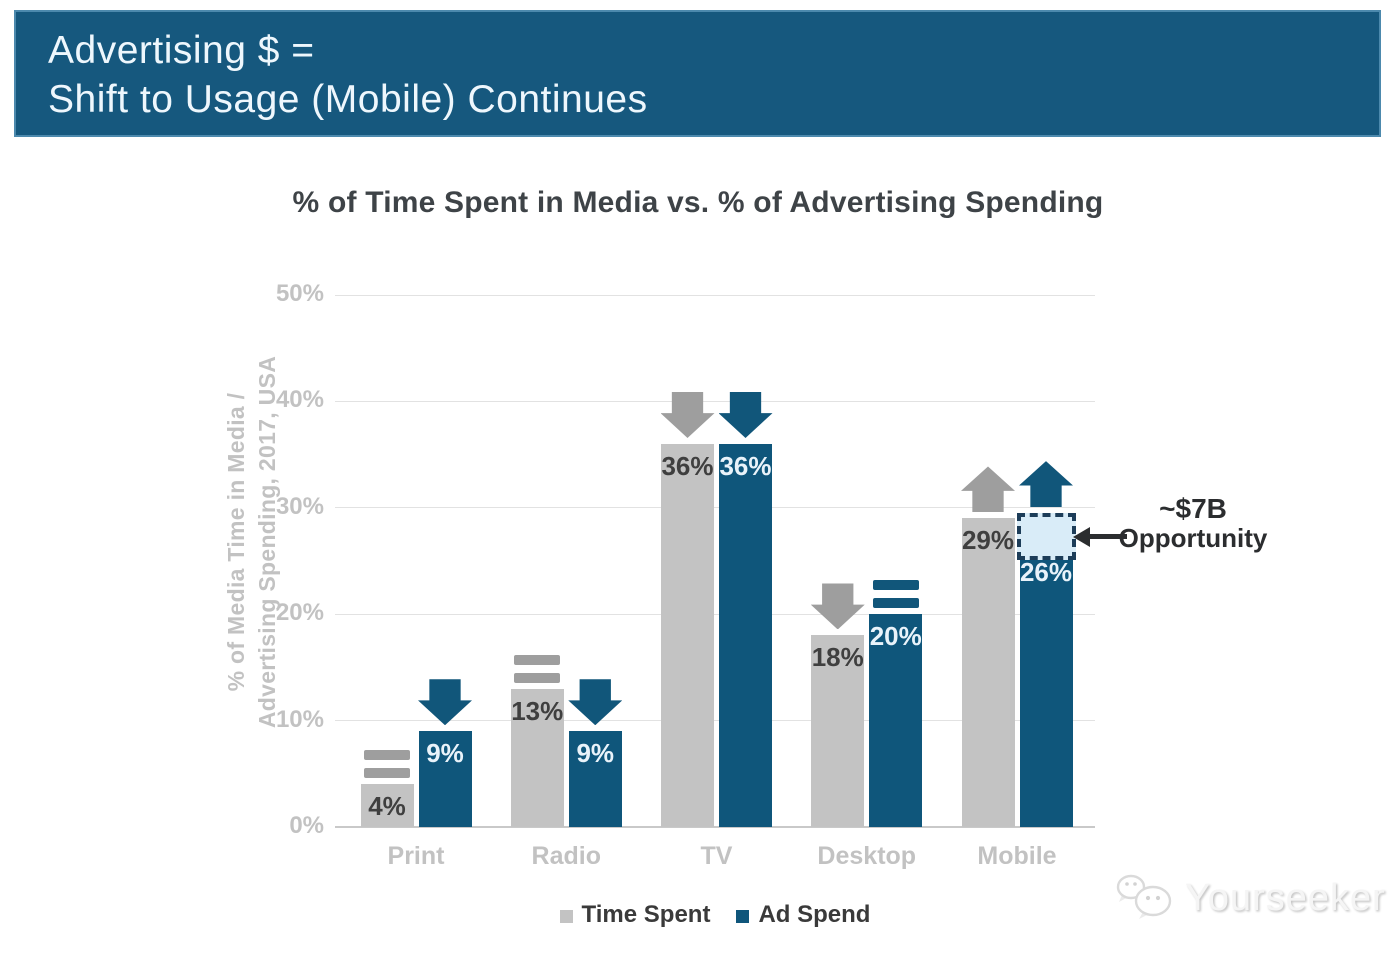 This screenshot has height=960, width=1399. I want to click on bar-value-label-tv-ad-spend: 36%, so click(745, 465).